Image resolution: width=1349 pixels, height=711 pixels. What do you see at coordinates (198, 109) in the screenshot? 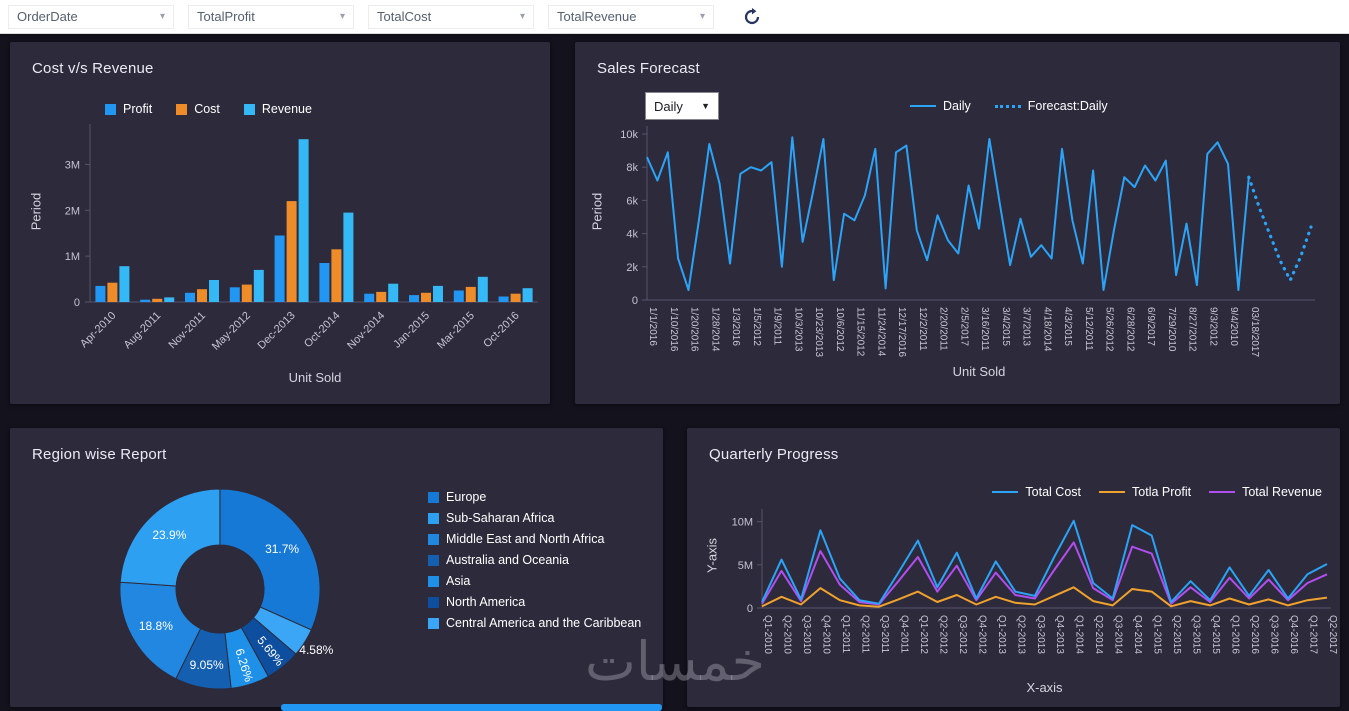
I see `legend-item-cost: Cost` at bounding box center [198, 109].